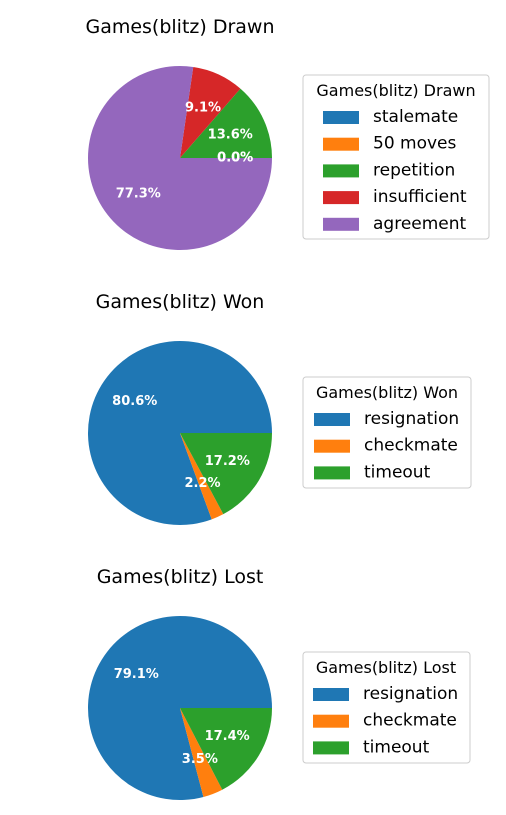 The width and height of the screenshot is (506, 815). What do you see at coordinates (230, 135) in the screenshot?
I see `slice-label-repetition: 13.6%` at bounding box center [230, 135].